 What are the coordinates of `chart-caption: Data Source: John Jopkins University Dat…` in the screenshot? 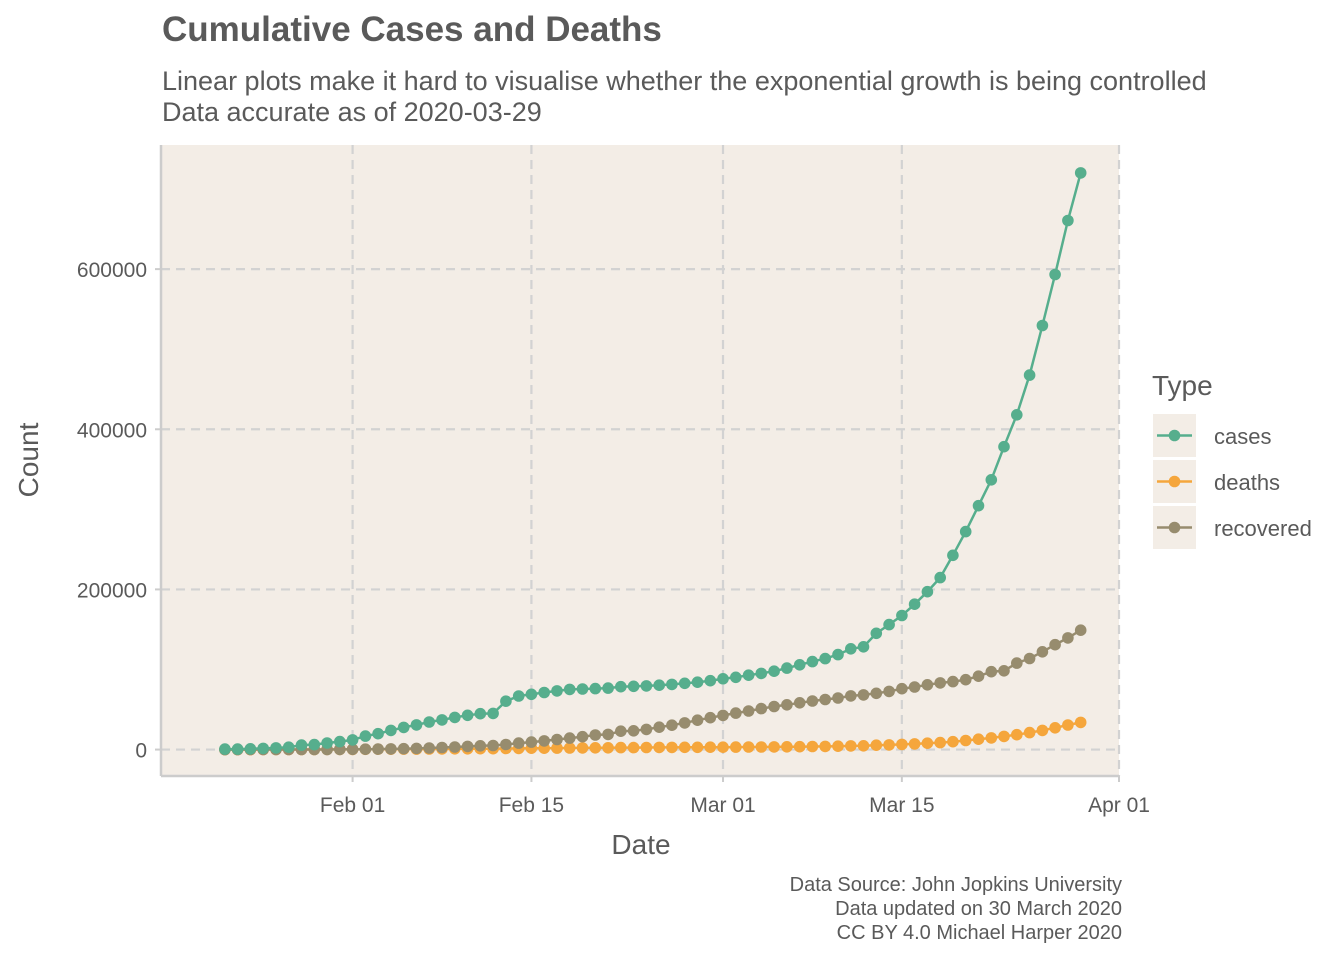 It's located at (956, 909).